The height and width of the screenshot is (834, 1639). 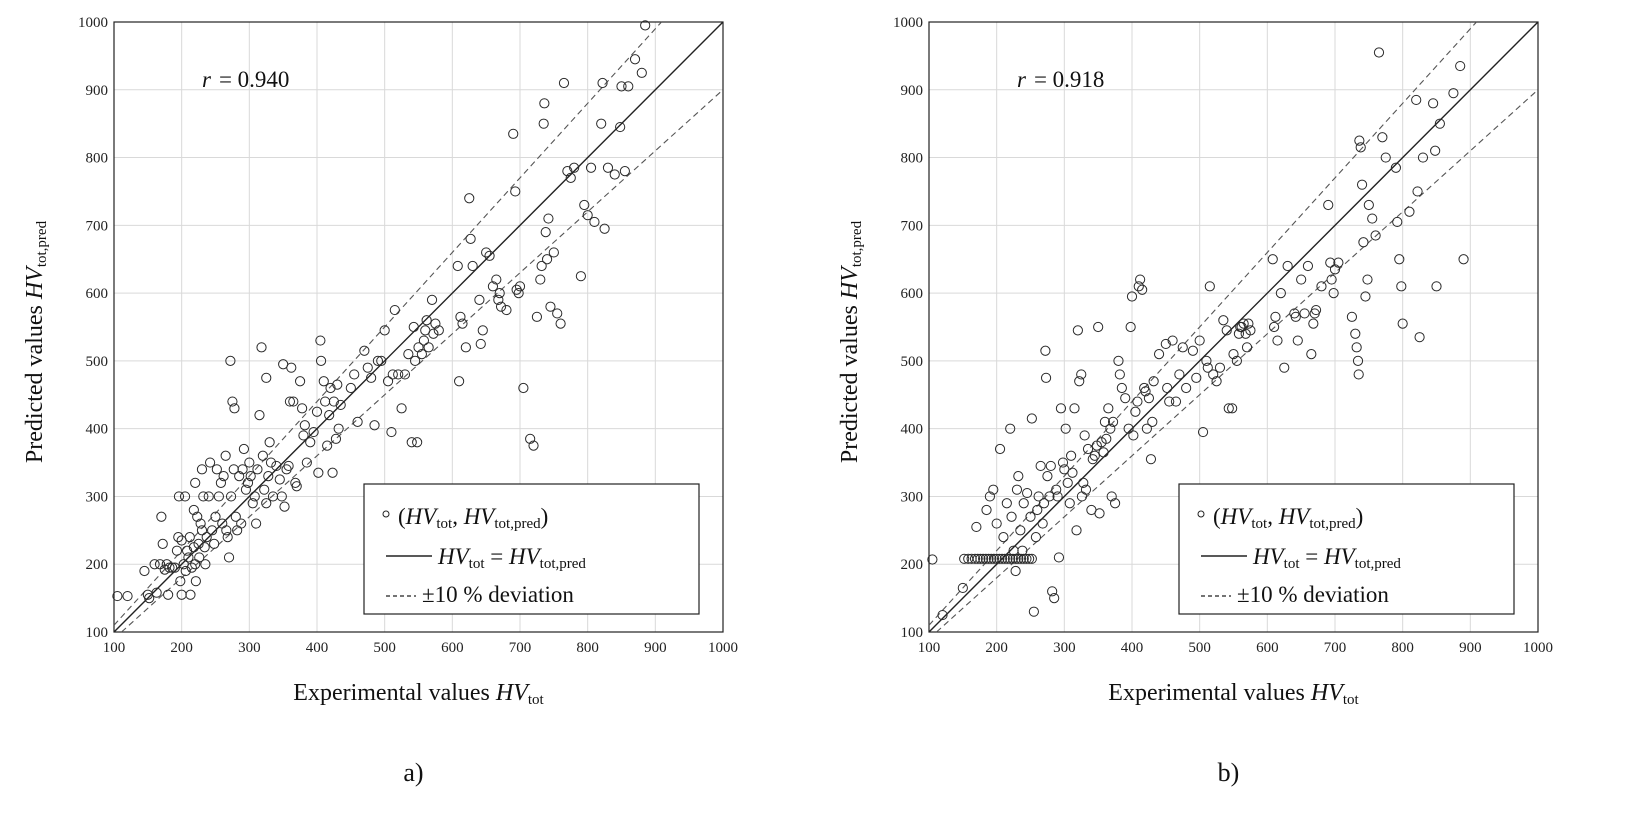 What do you see at coordinates (1201, 514) in the screenshot?
I see `legend-marker-b` at bounding box center [1201, 514].